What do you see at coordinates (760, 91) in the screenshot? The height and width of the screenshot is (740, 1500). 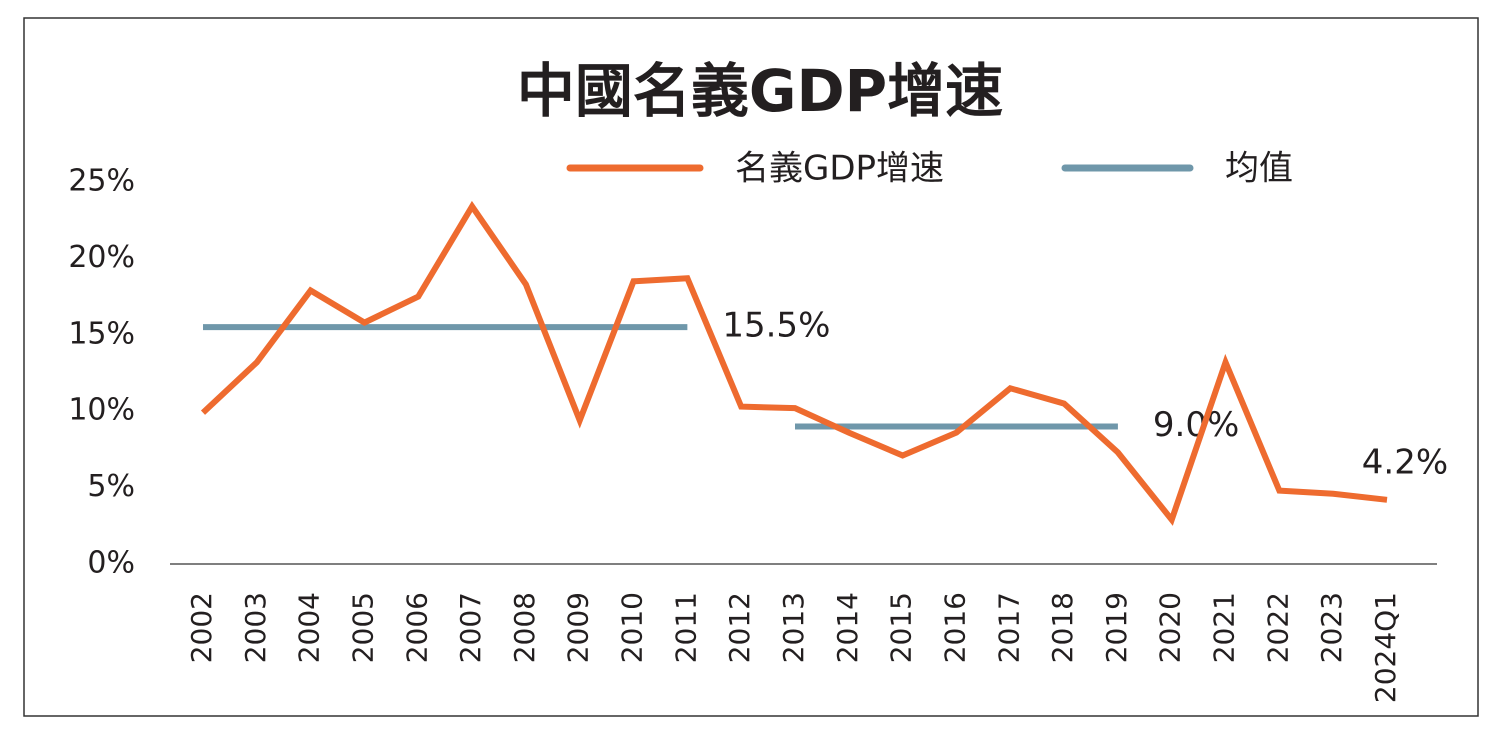 I see `chart-title: 中國名義GDP增速` at bounding box center [760, 91].